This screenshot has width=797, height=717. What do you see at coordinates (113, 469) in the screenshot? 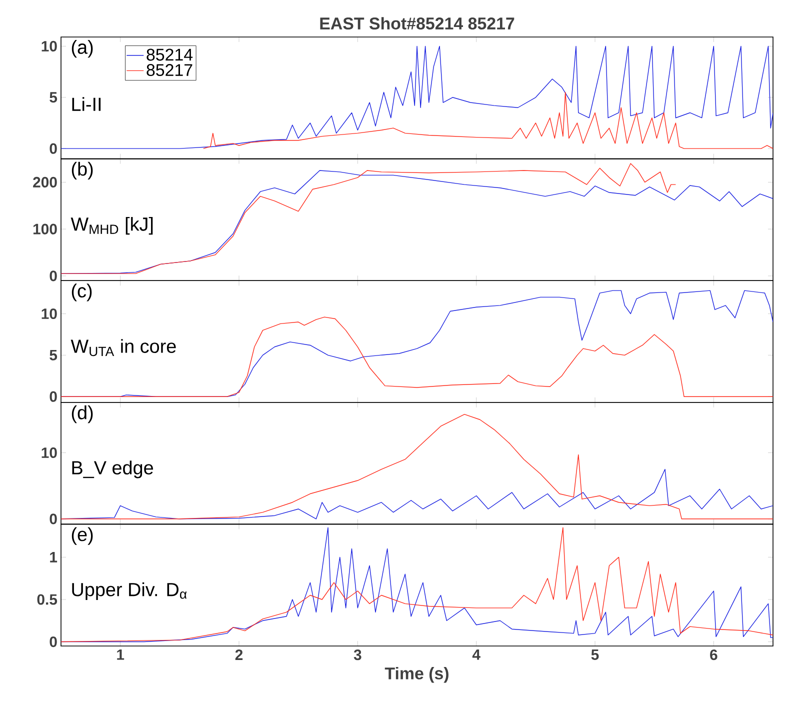
I see `annotation: B_V edge` at bounding box center [113, 469].